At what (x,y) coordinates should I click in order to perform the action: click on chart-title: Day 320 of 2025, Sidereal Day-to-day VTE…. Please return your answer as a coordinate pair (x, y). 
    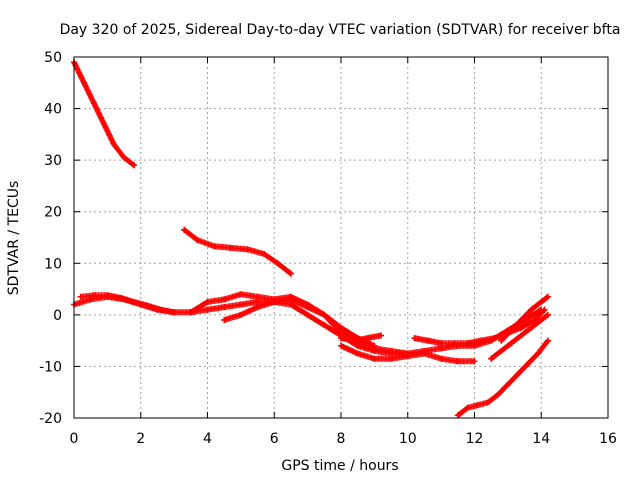
    Looking at the image, I should click on (340, 30).